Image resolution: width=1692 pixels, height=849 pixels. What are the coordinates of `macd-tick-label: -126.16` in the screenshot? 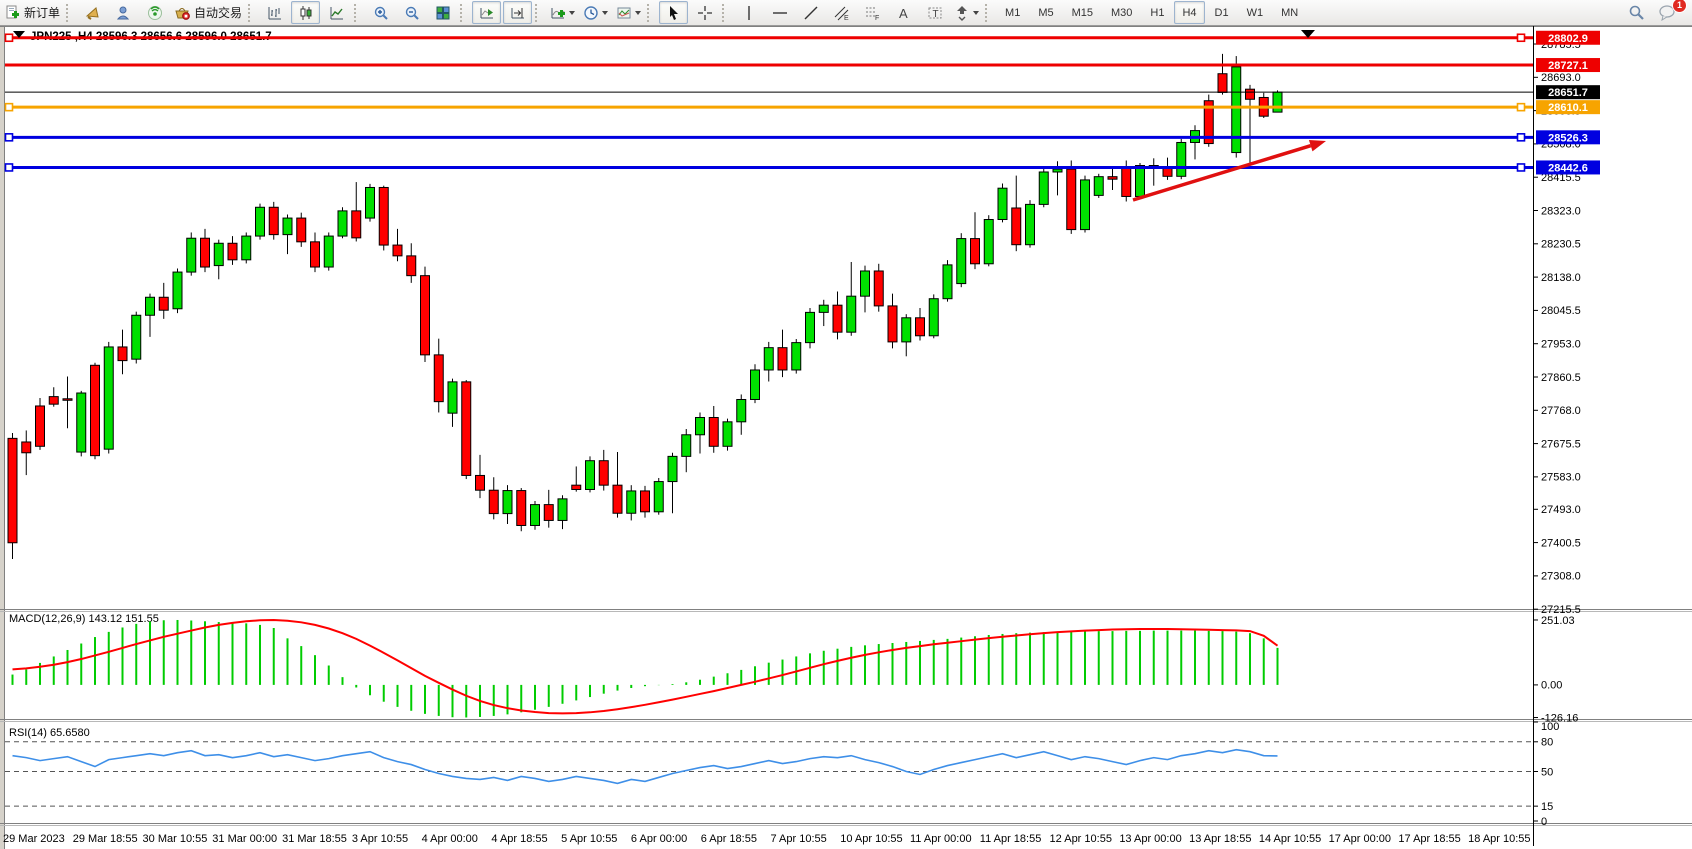 It's located at (1559, 718).